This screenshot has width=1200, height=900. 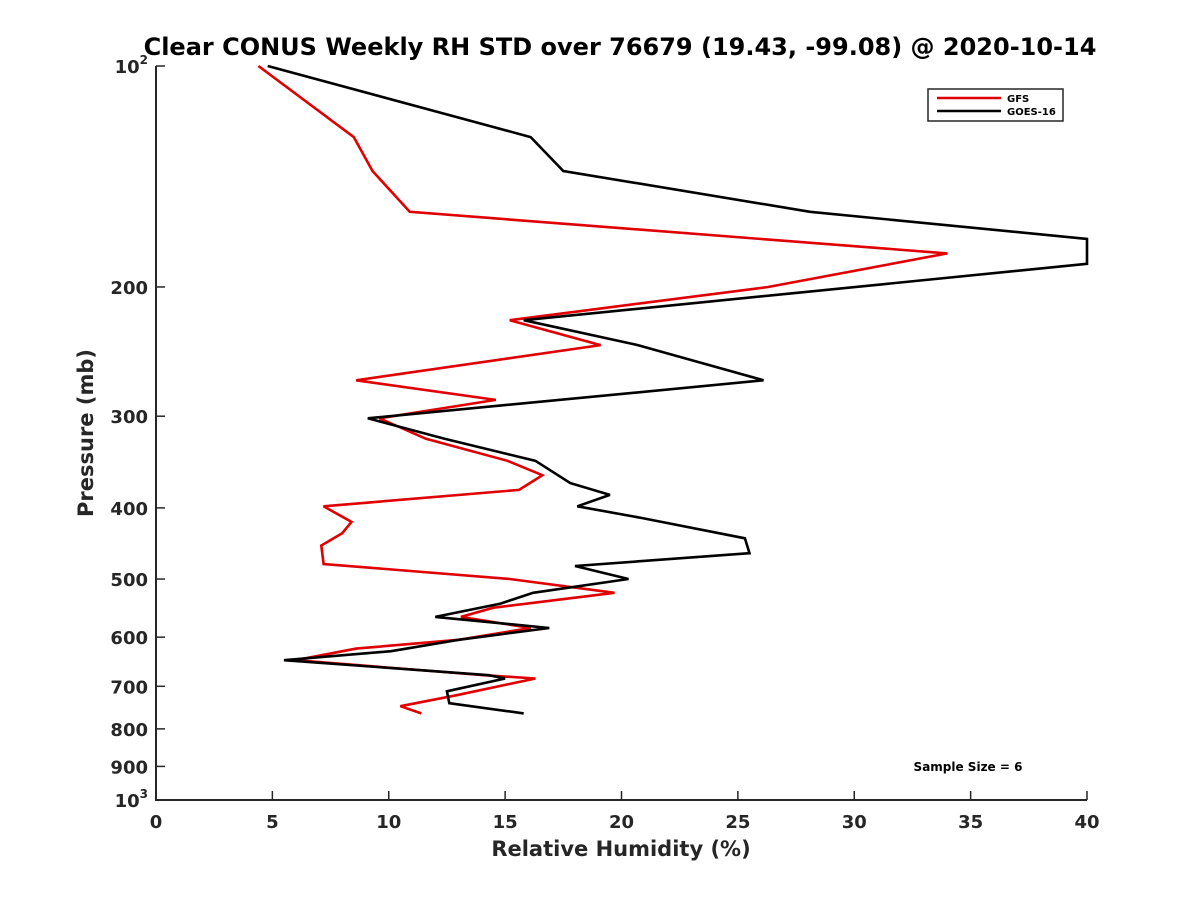 What do you see at coordinates (620, 849) in the screenshot?
I see `x-axis-label: Relative Humidity (%)` at bounding box center [620, 849].